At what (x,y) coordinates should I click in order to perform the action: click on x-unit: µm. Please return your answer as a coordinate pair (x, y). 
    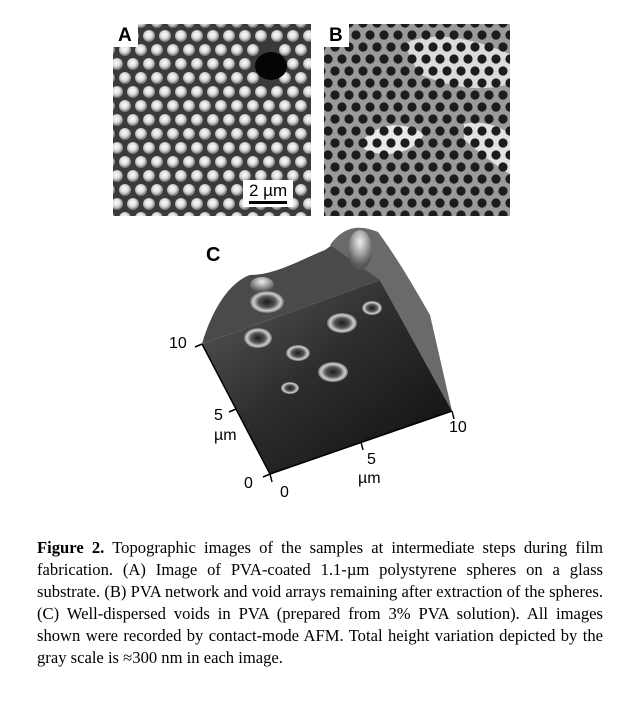
    Looking at the image, I should click on (369, 478).